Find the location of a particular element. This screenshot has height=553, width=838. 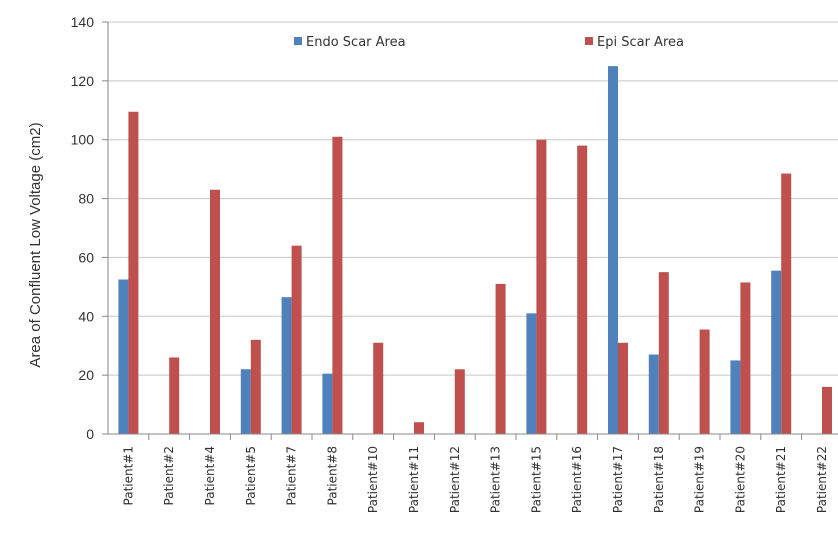

x-tick-label: Patient#18 is located at coordinates (659, 479).